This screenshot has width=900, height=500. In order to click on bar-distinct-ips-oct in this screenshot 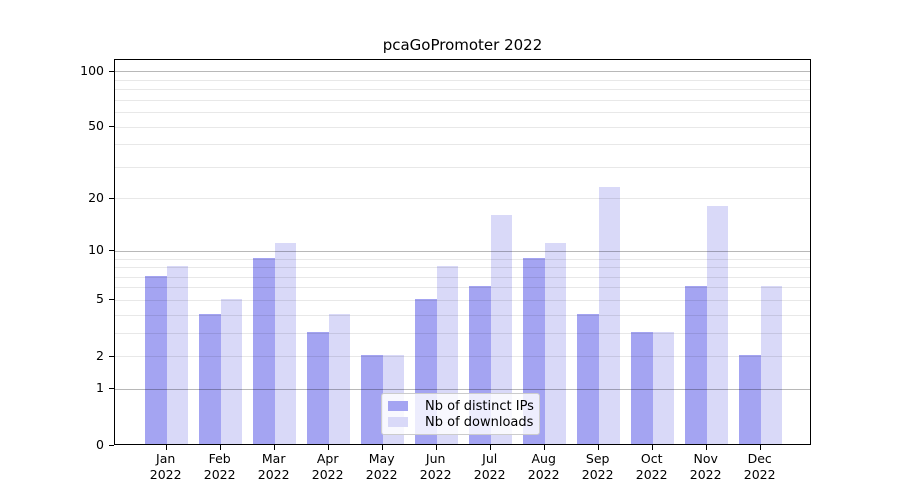, I will do `click(642, 387)`.